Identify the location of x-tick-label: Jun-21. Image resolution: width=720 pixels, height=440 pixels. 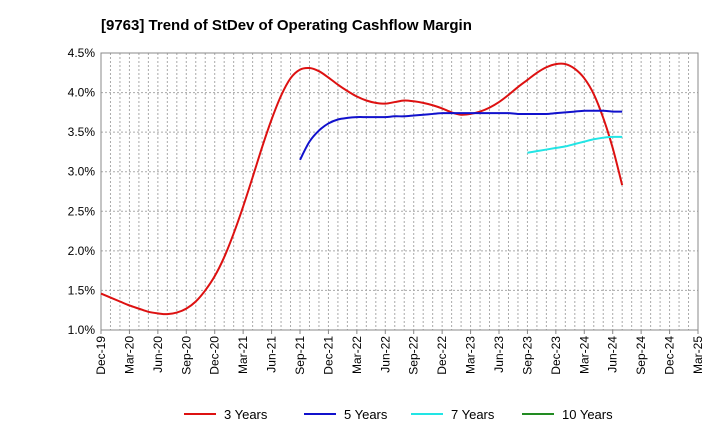
(272, 354).